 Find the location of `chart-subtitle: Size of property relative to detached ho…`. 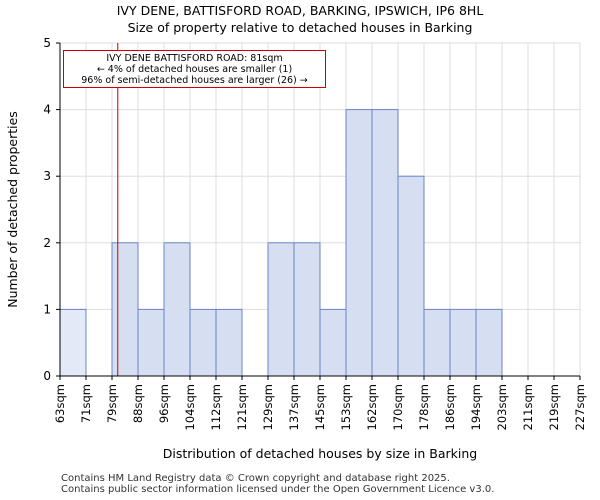

chart-subtitle: Size of property relative to detached ho… is located at coordinates (300, 27).